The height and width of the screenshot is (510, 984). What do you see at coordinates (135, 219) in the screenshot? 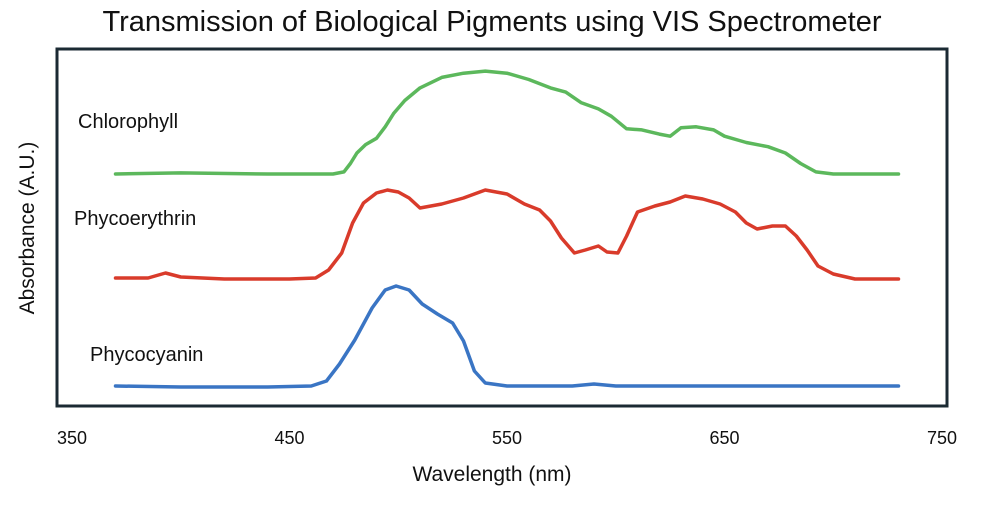
I see `series-label-phycoerythrin: Phycoerythrin` at bounding box center [135, 219].